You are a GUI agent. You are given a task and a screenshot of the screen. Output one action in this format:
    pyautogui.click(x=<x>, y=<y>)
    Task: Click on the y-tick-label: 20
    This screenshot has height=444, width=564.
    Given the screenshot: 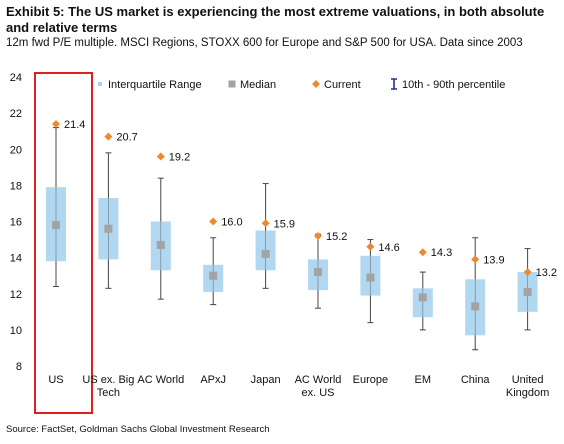 What is the action you would take?
    pyautogui.click(x=16, y=150)
    